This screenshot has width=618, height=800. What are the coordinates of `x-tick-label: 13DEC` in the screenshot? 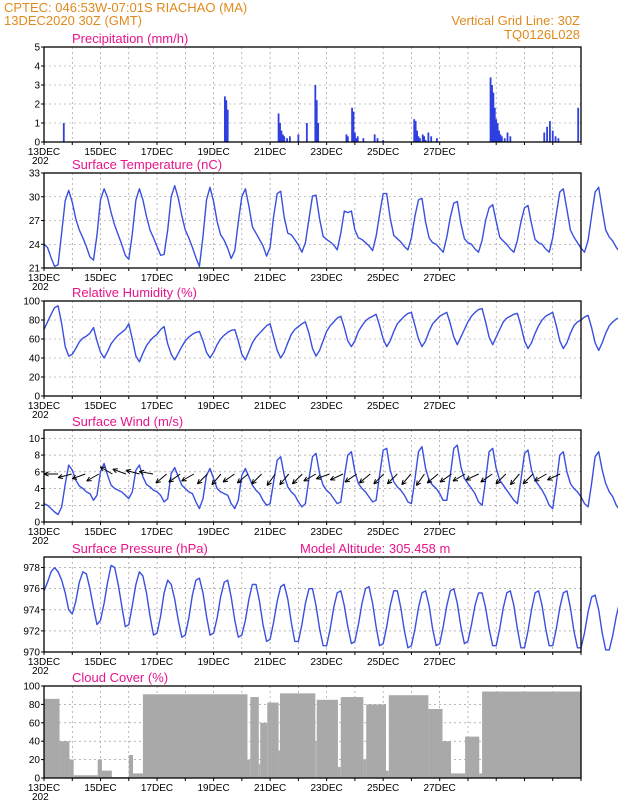 It's located at (44, 152).